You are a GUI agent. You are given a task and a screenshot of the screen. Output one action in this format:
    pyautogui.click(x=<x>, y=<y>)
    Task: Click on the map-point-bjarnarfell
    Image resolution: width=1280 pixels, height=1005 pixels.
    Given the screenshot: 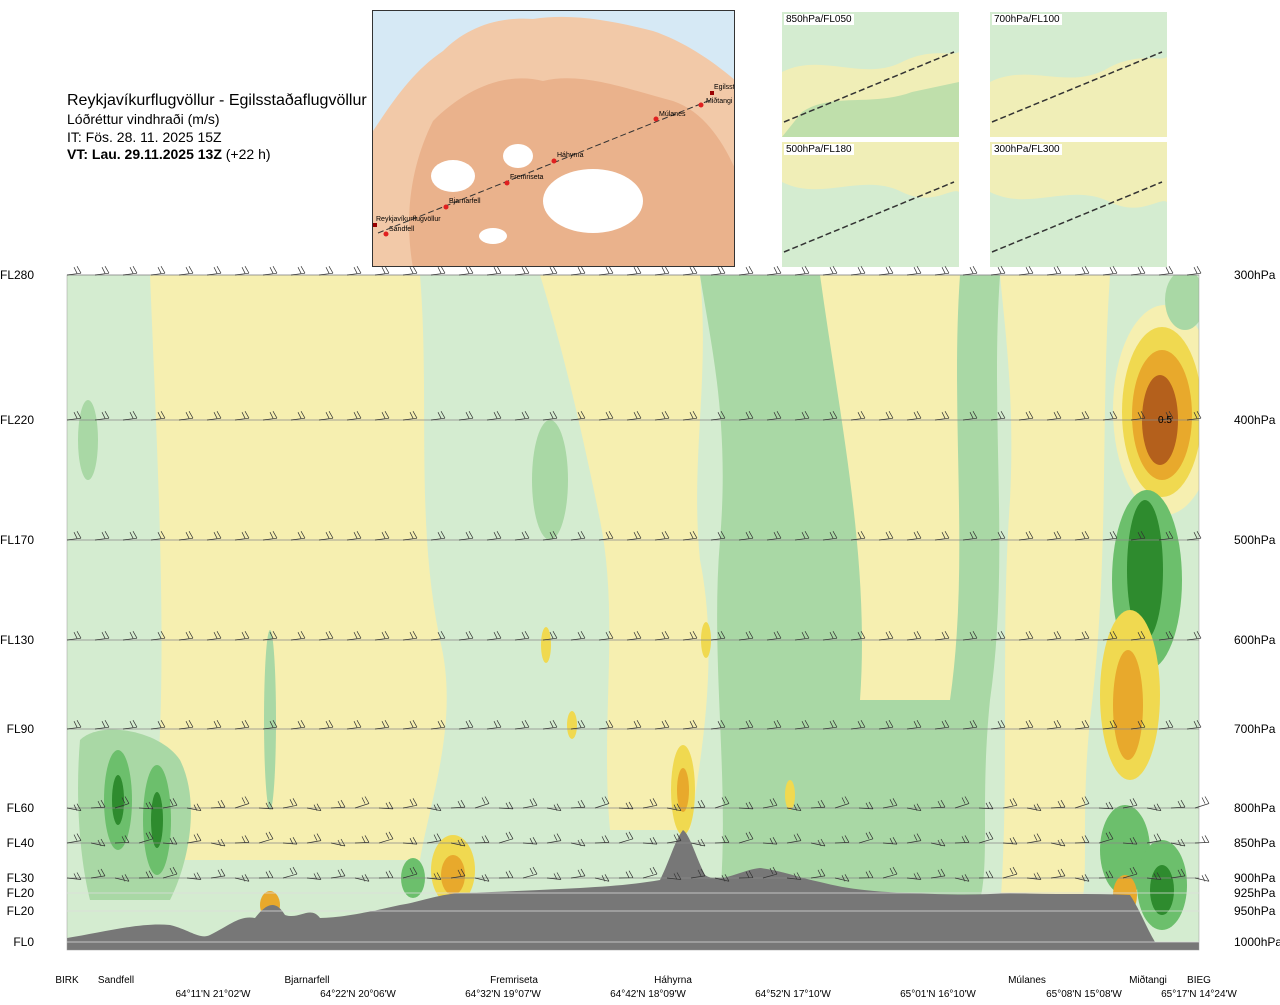 What is the action you would take?
    pyautogui.click(x=446, y=207)
    